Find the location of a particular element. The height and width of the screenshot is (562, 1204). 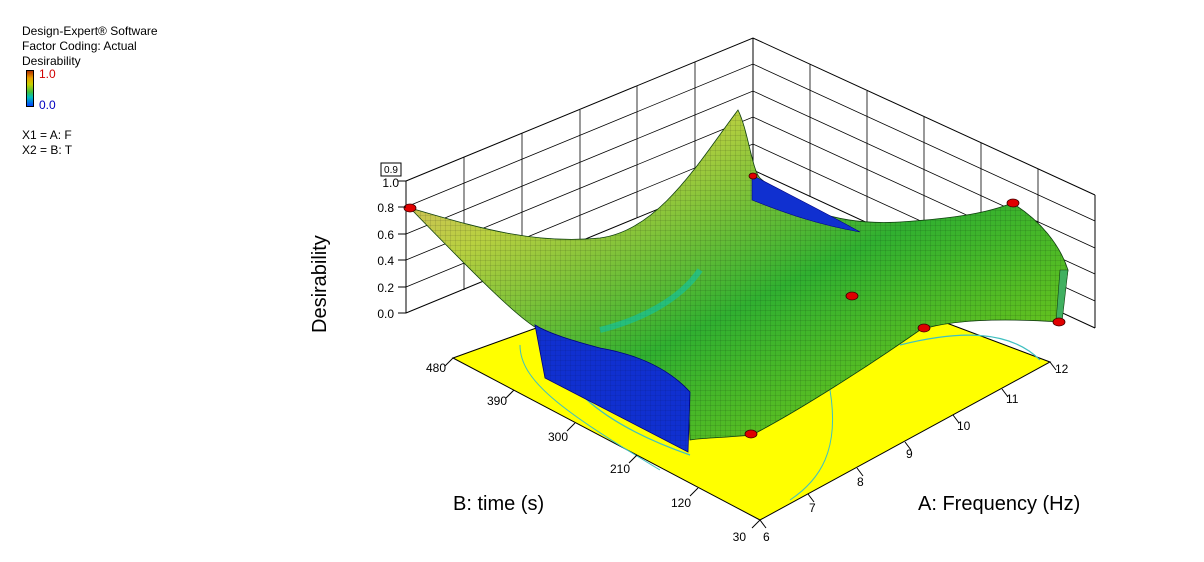

x-tick: 9 is located at coordinates (909, 454).